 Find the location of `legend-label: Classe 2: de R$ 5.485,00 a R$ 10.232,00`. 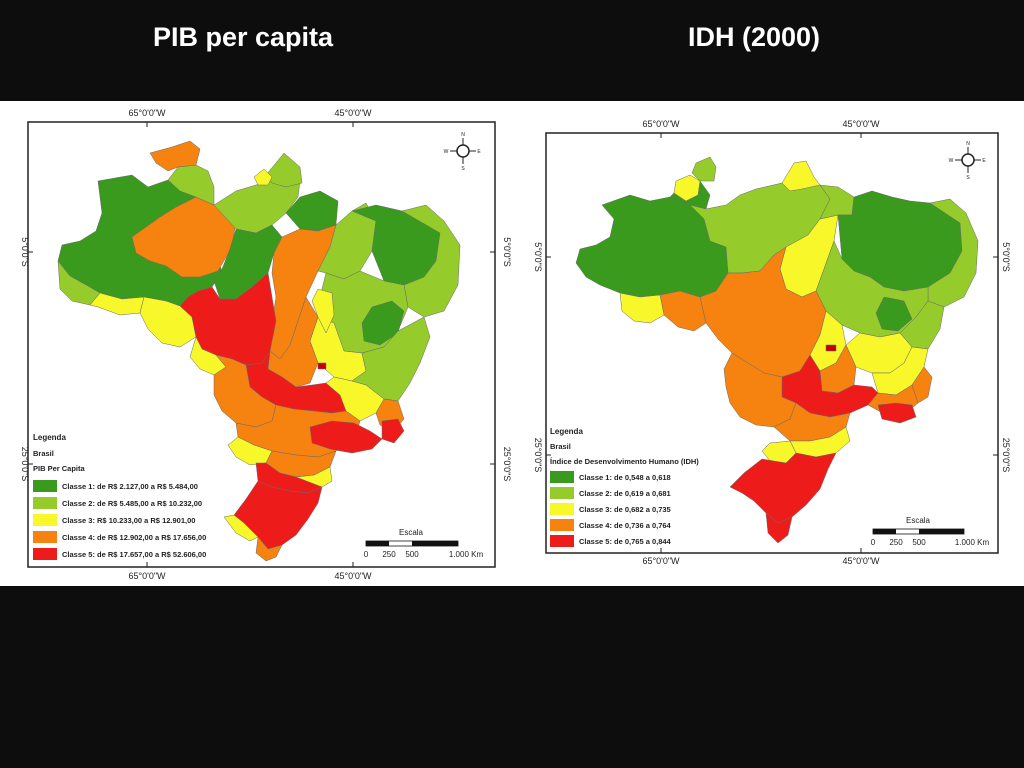

legend-label: Classe 2: de R$ 5.485,00 a R$ 10.232,00 is located at coordinates (132, 503).